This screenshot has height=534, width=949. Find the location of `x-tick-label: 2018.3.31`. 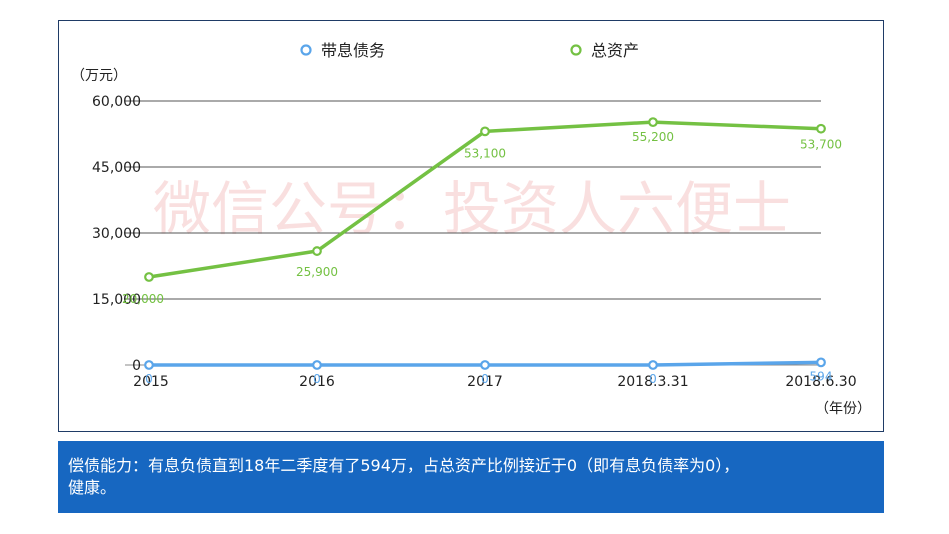

x-tick-label: 2018.3.31 is located at coordinates (652, 382).